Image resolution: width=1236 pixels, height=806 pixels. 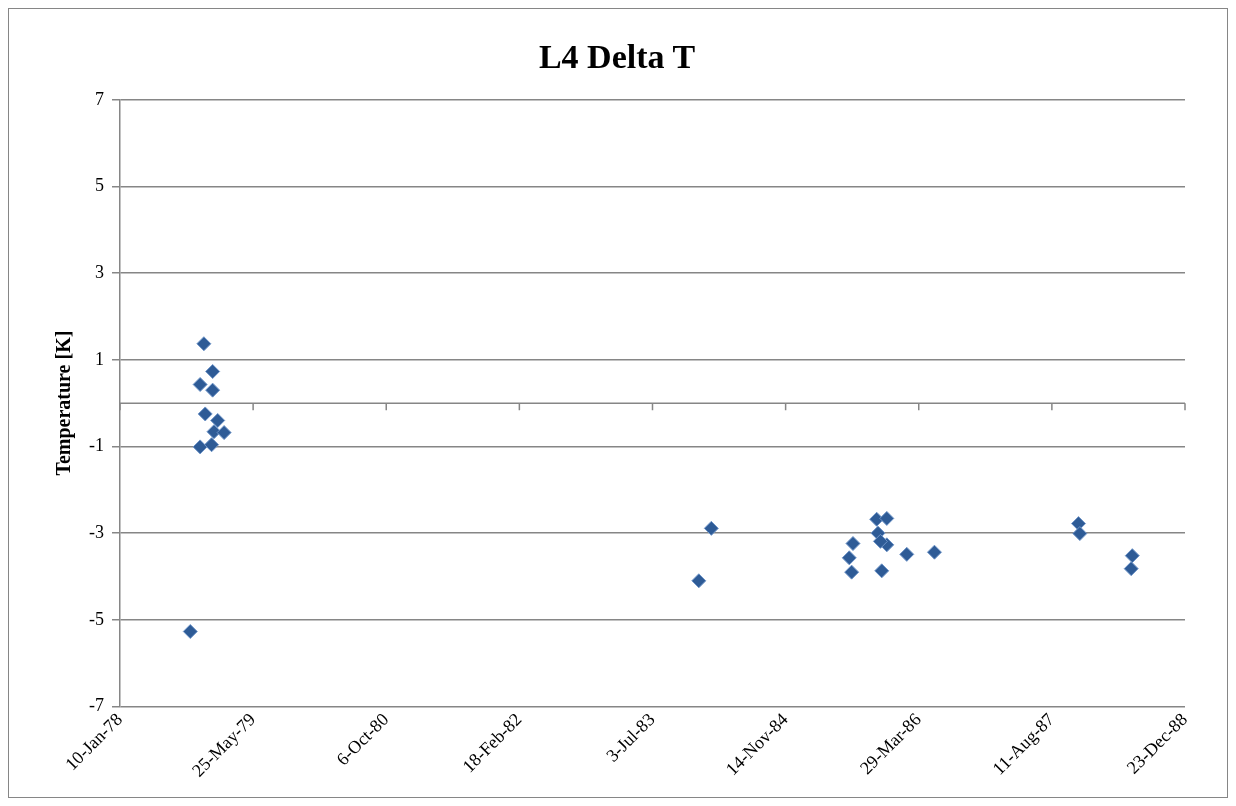 What do you see at coordinates (96, 531) in the screenshot?
I see `y-tick-label: -3` at bounding box center [96, 531].